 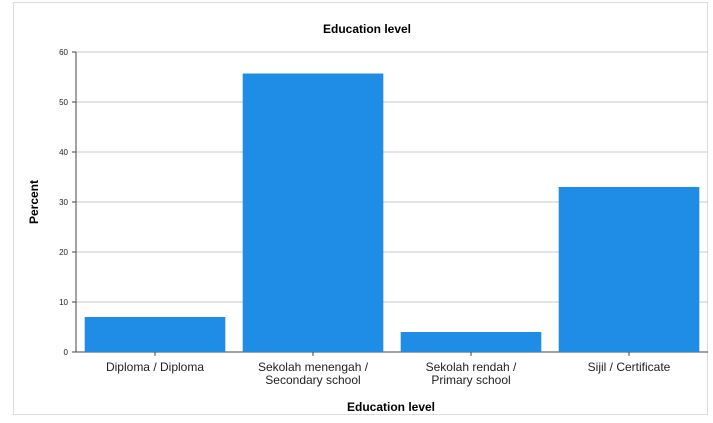 I want to click on y-tick-label: 10, so click(x=63, y=302).